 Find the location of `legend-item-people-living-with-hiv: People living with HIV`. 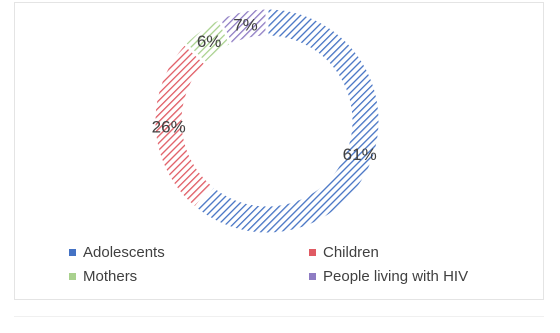

legend-item-people-living-with-hiv: People living with HIV is located at coordinates (429, 276).